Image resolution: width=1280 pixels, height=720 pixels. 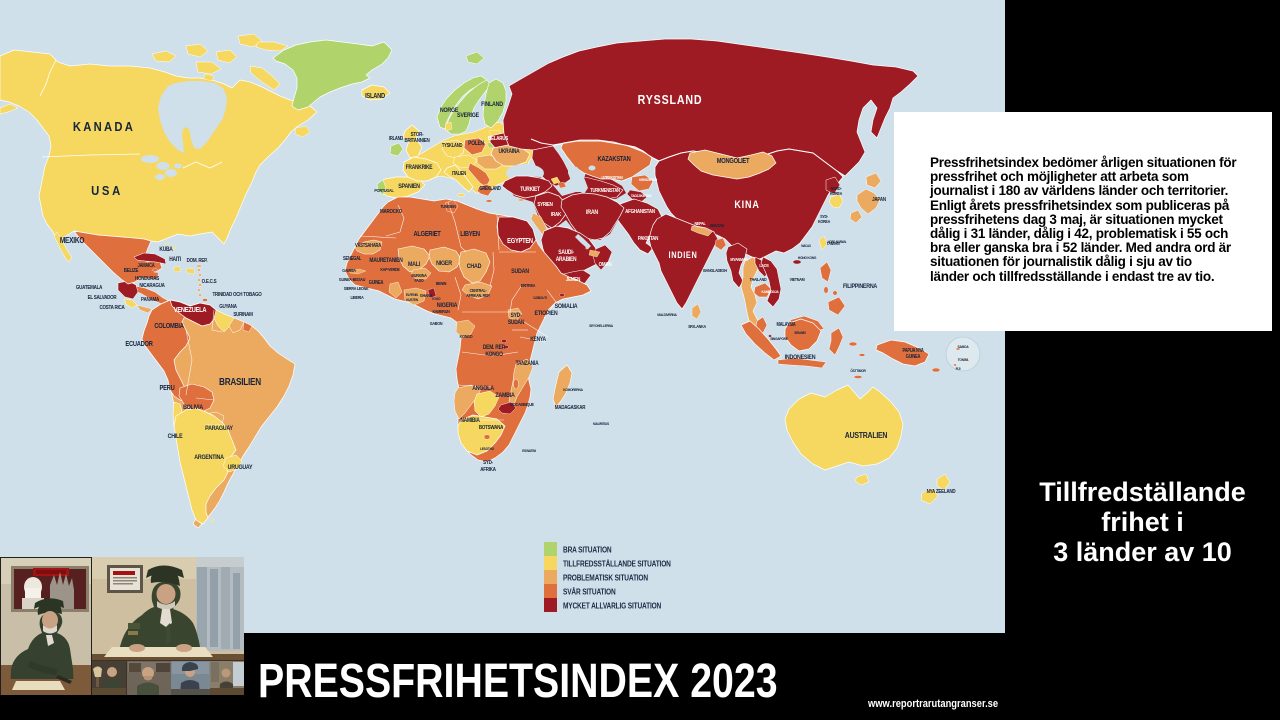 I want to click on svg-text: CENTRAL-, so click(x=479, y=290).